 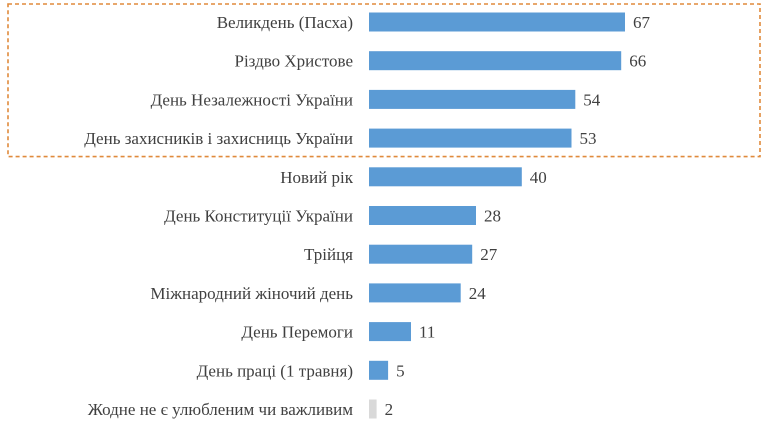 What do you see at coordinates (588, 138) in the screenshot?
I see `value-label-3: 53` at bounding box center [588, 138].